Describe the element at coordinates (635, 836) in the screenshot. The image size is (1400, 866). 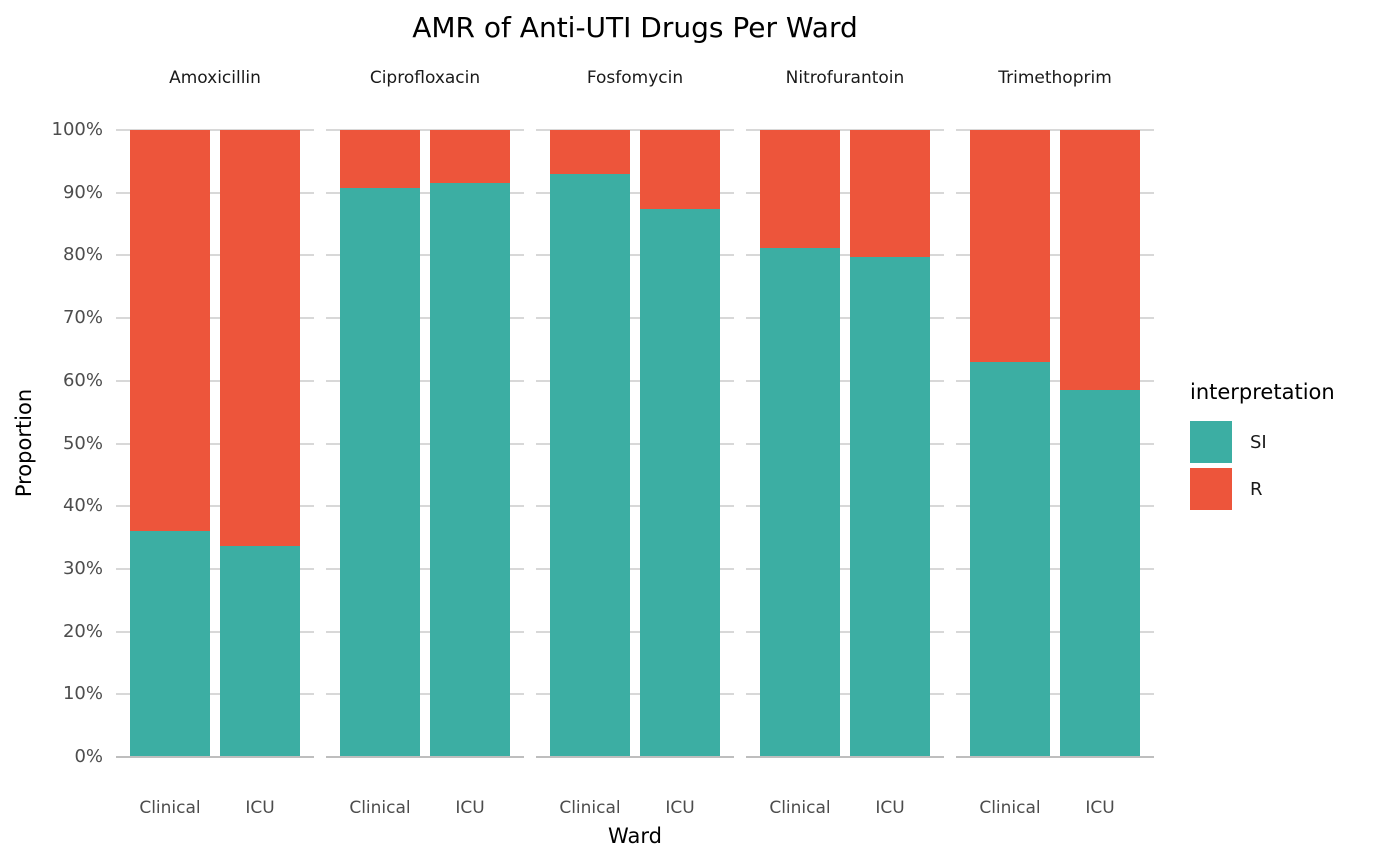
I see `x-axis-title: Ward` at that location.